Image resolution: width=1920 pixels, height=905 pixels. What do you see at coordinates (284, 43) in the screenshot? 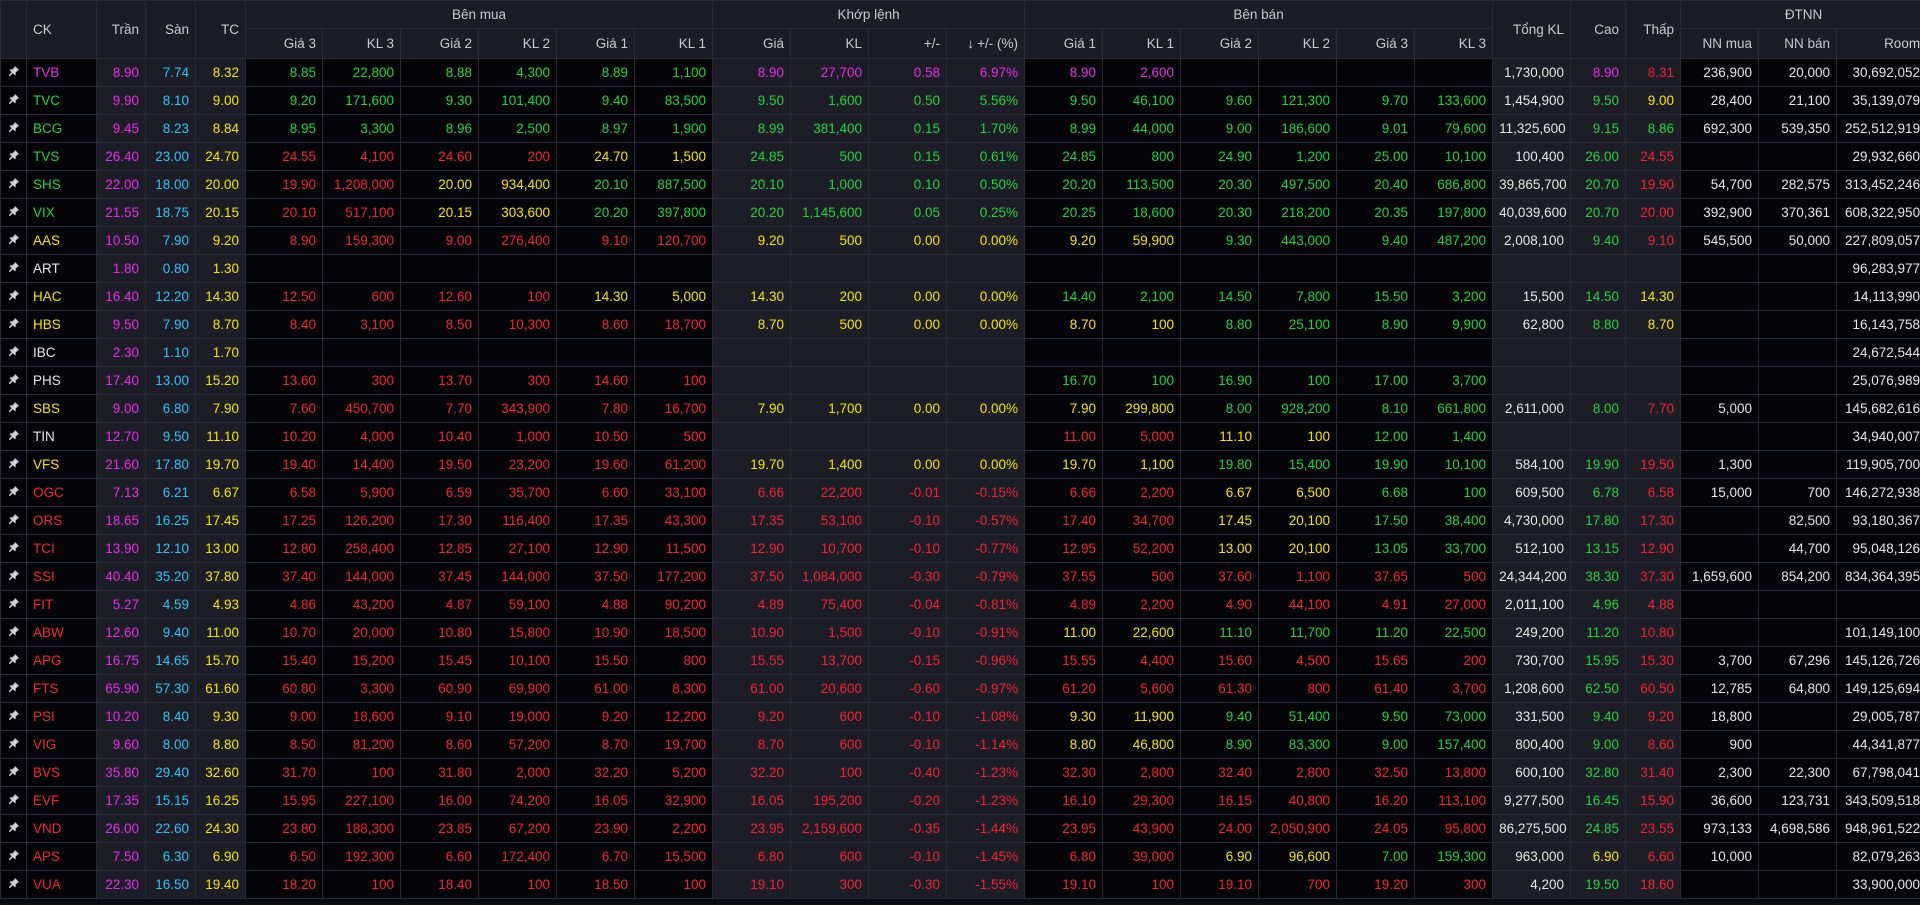
I see `col-bid-1: Giá 3` at bounding box center [284, 43].